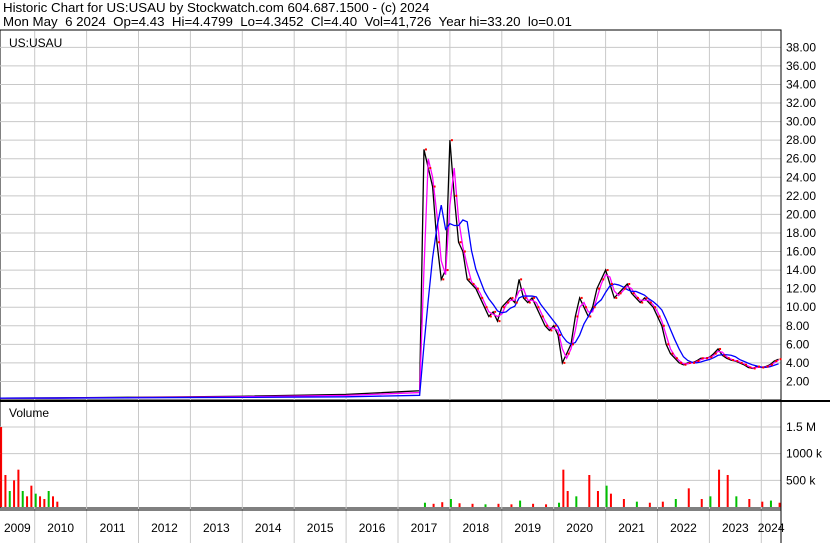  Describe the element at coordinates (801, 289) in the screenshot. I see `y-tick-label: 12.00` at that location.